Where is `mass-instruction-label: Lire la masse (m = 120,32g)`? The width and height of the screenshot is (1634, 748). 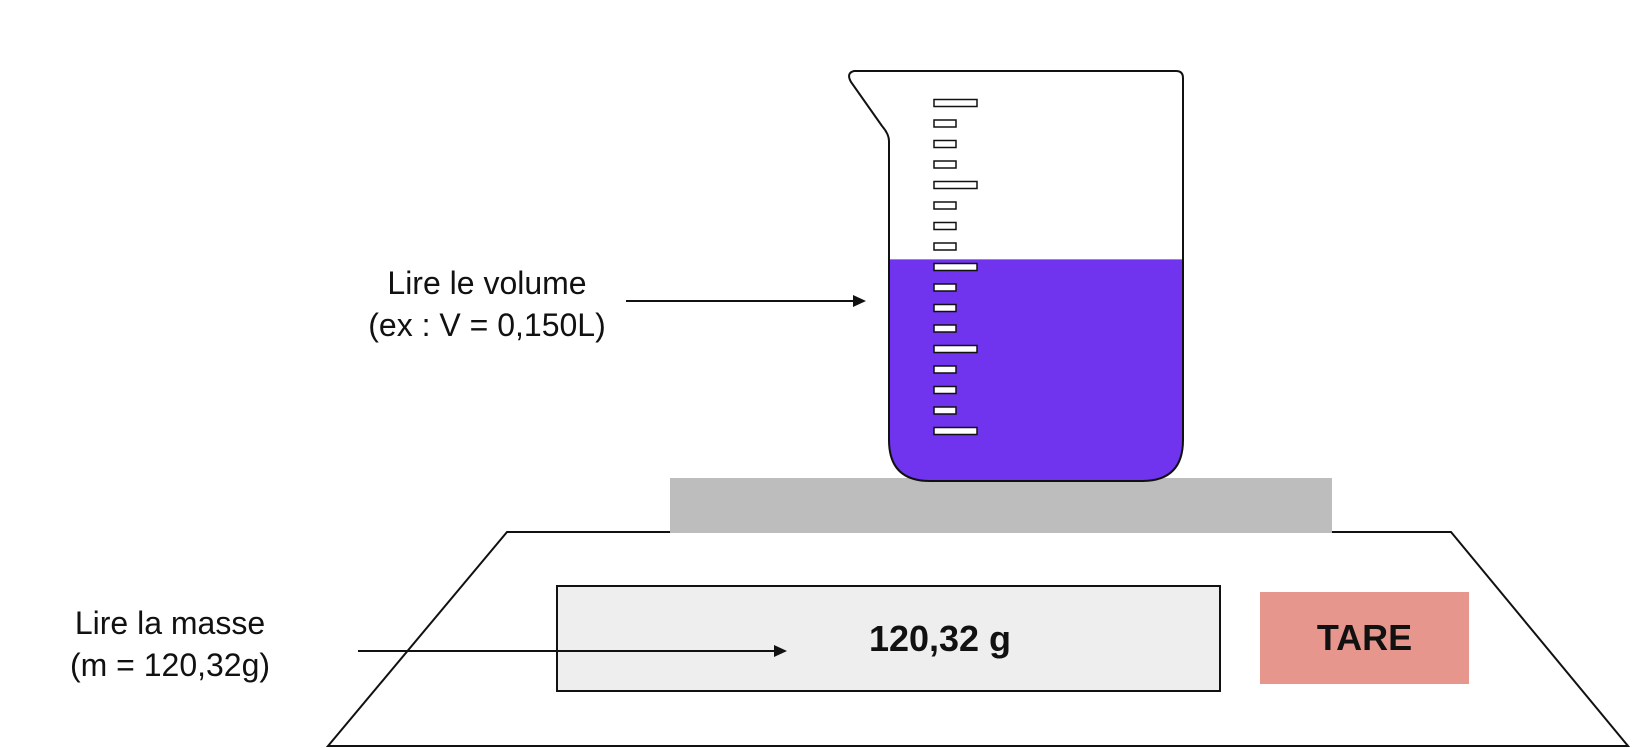 mass-instruction-label: Lire la masse (m = 120,32g) is located at coordinates (170, 644).